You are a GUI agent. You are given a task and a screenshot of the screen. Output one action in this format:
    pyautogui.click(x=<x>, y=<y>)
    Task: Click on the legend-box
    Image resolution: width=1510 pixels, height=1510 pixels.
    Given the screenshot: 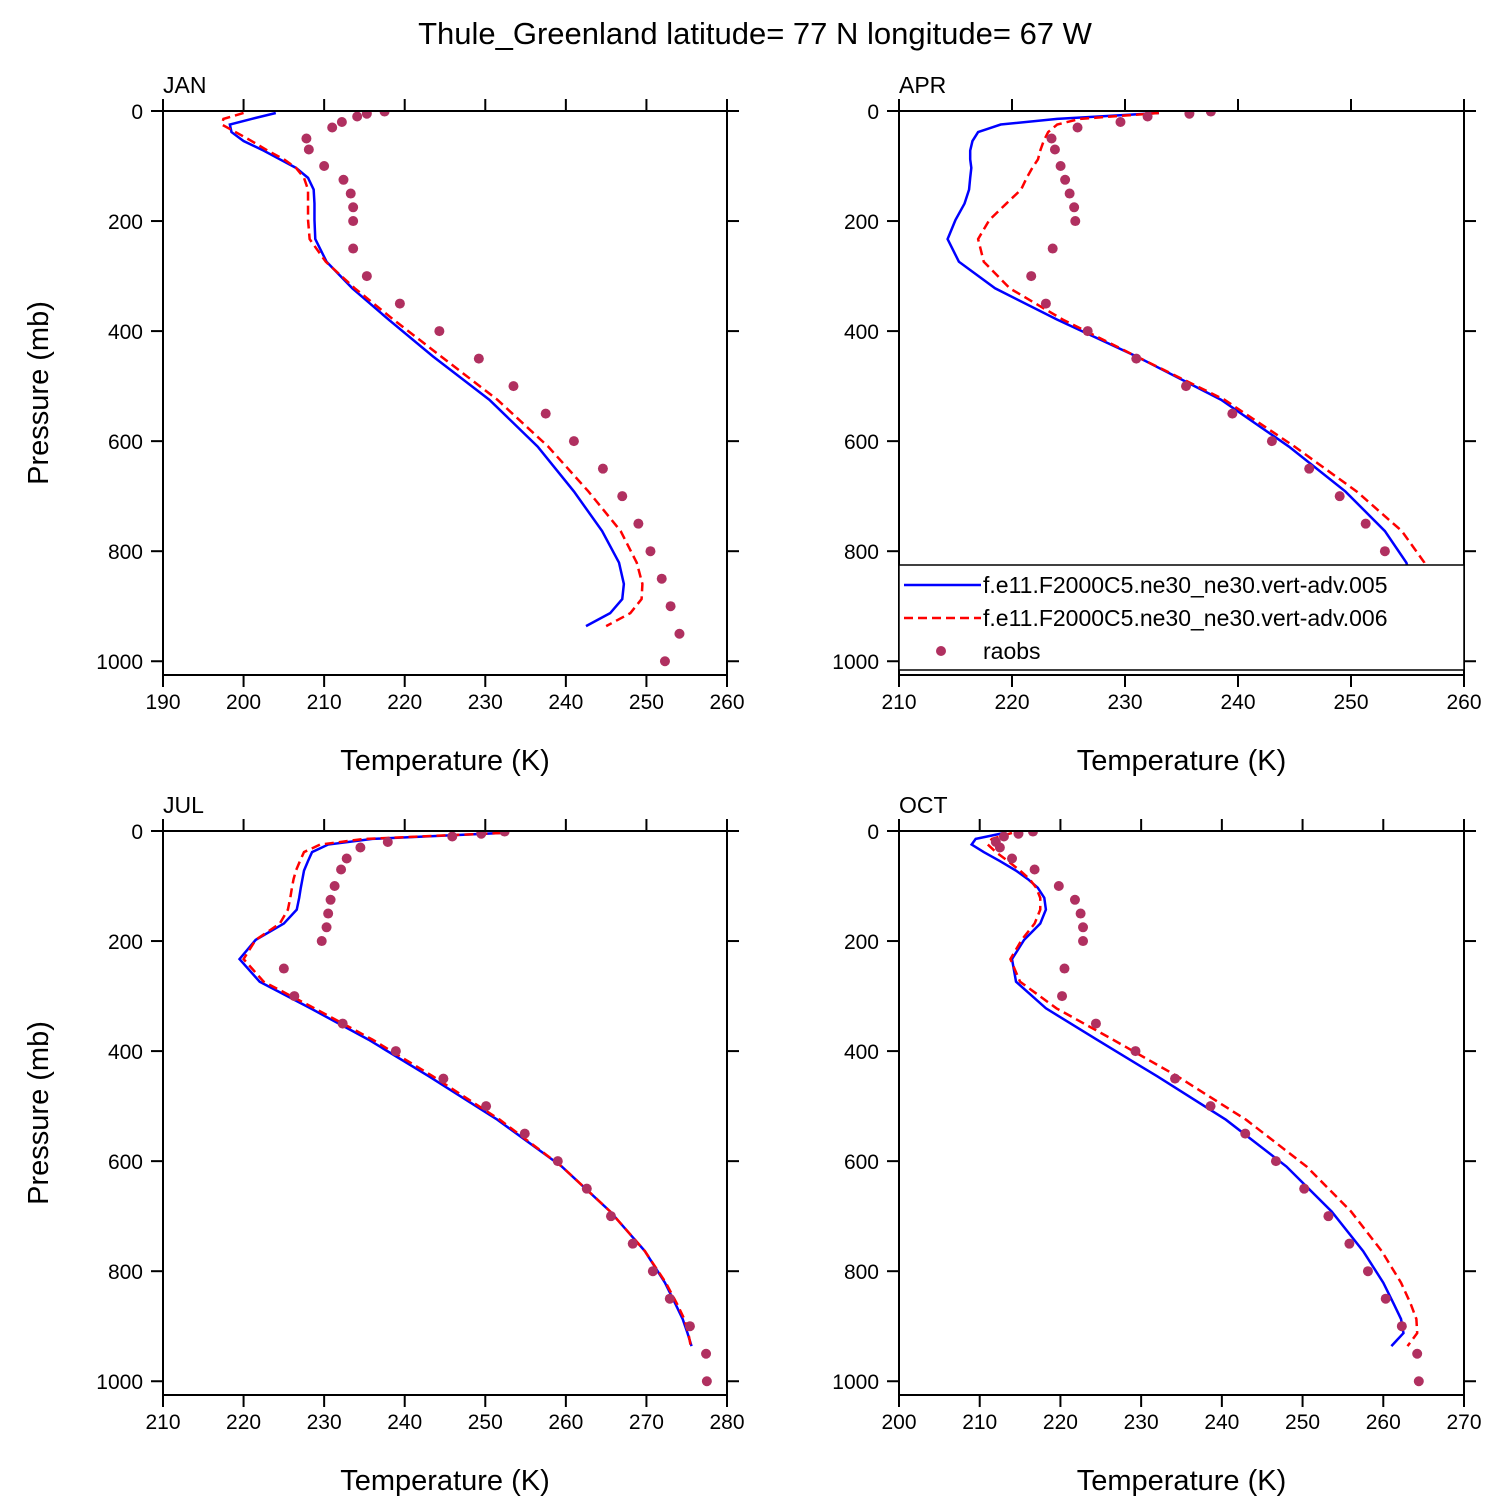 What is the action you would take?
    pyautogui.click(x=1181, y=617)
    